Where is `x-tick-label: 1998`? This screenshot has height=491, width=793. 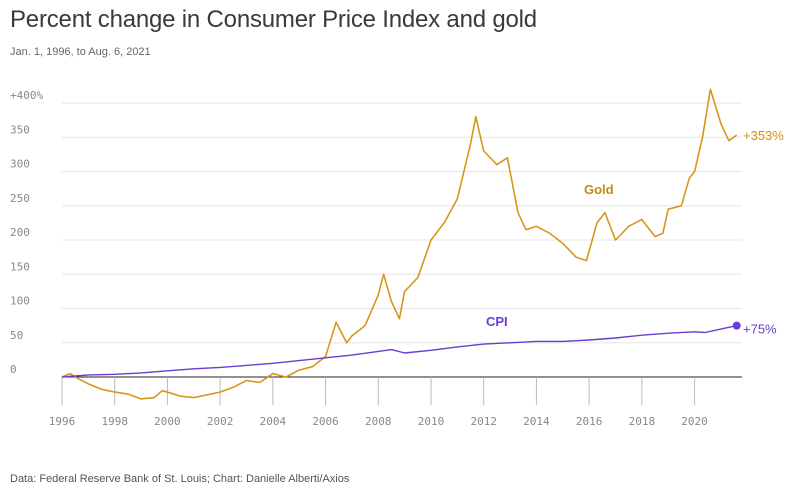 x-tick-label: 1998 is located at coordinates (114, 421).